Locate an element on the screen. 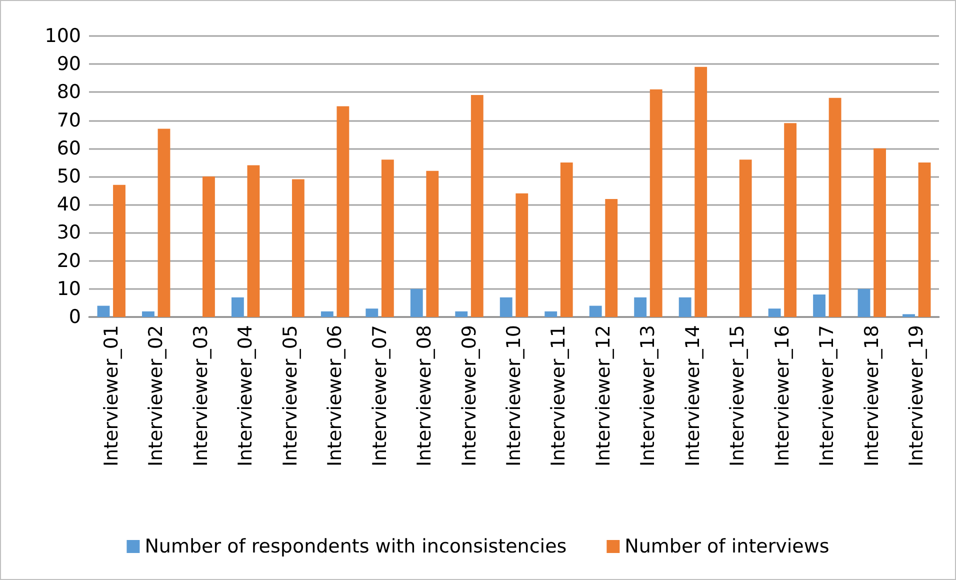  y-tick-label: 70 is located at coordinates (68, 120).